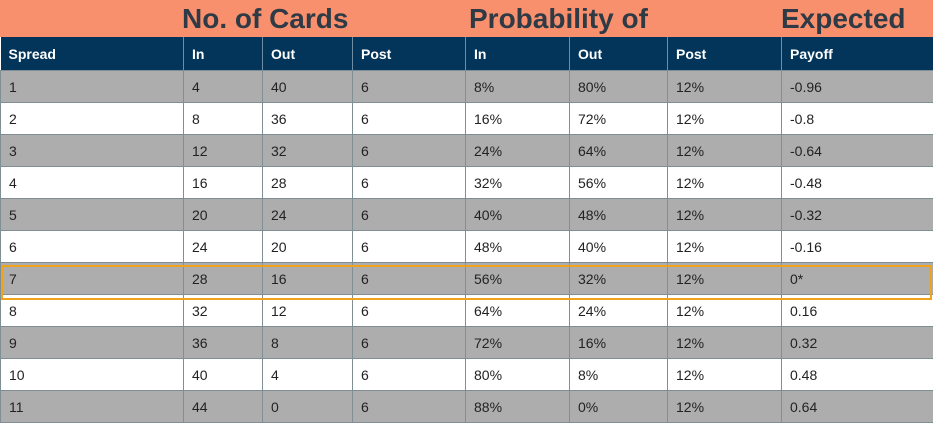 Image resolution: width=933 pixels, height=428 pixels. I want to click on cell-cards-in: 12, so click(223, 150).